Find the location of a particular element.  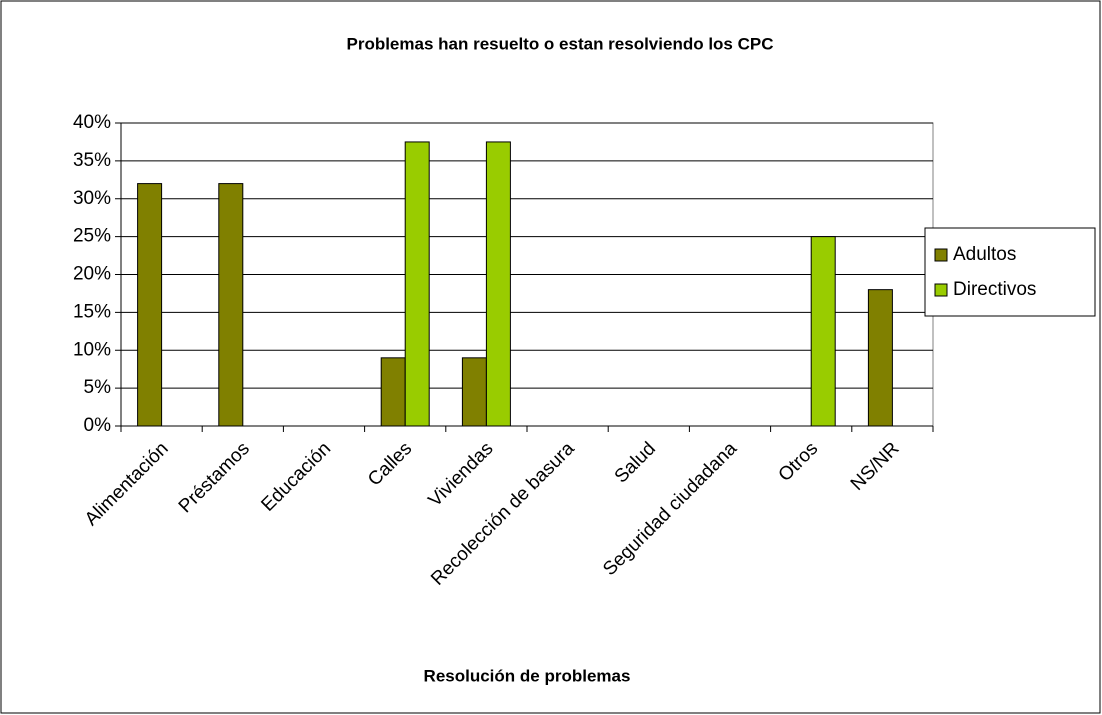

y-tick-label: 20% is located at coordinates (92, 274).